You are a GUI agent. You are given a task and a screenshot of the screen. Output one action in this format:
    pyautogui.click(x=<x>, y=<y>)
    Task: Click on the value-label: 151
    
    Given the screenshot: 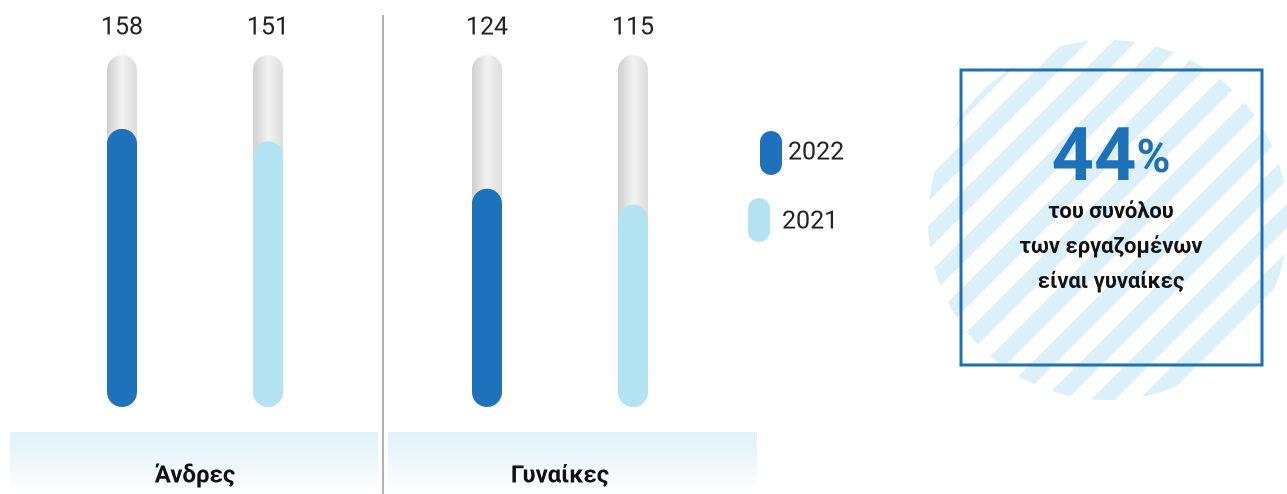 What is the action you would take?
    pyautogui.click(x=268, y=27)
    